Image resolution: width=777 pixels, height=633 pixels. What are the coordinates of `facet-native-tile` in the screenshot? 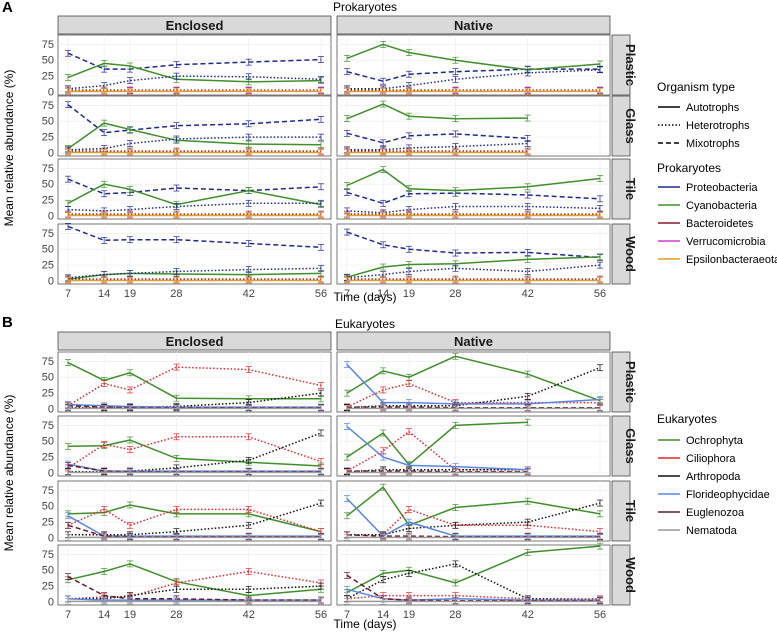 It's located at (473, 511).